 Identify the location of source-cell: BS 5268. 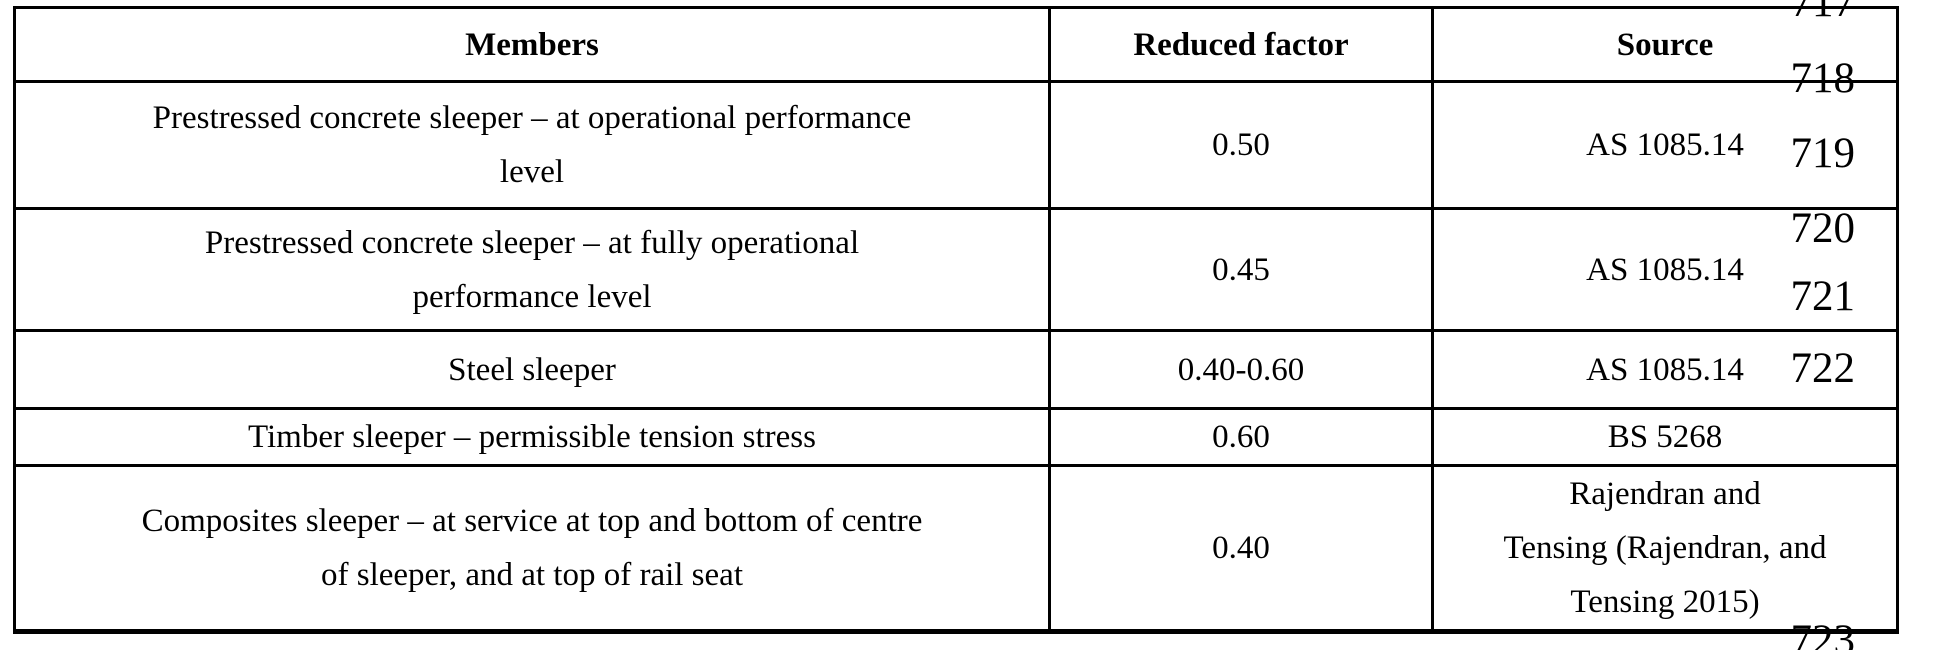
(1665, 437).